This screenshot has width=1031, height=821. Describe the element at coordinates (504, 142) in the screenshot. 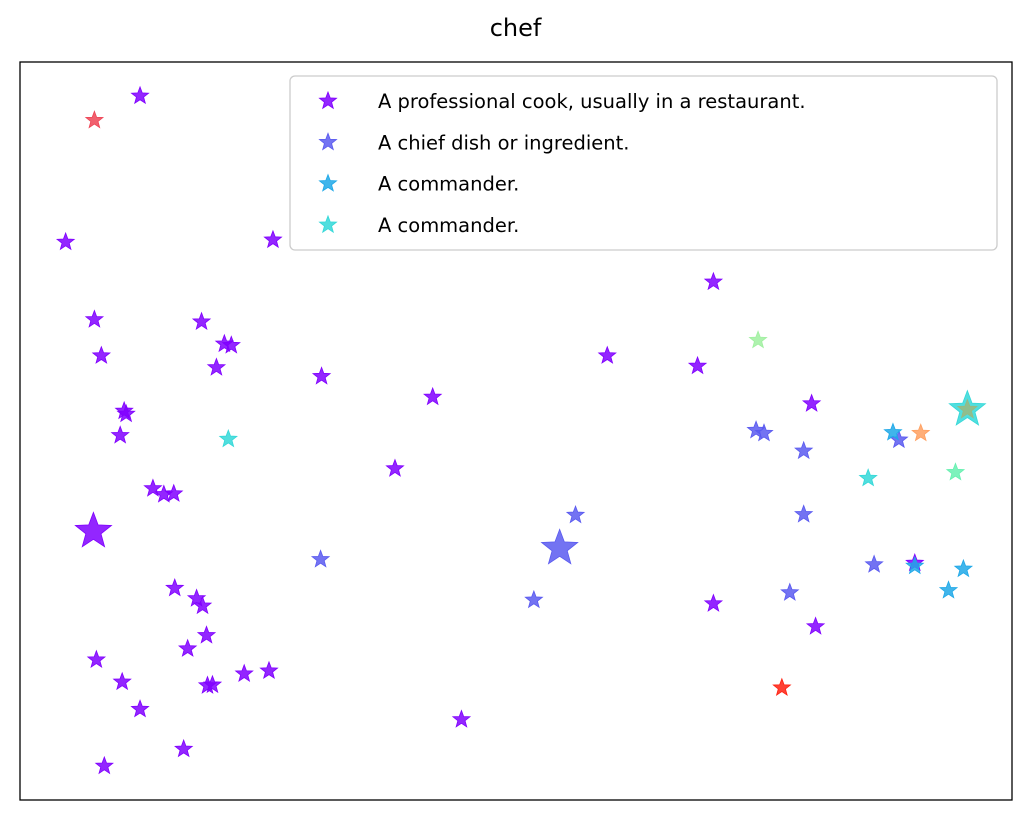

I see `legend-label-1: A chief dish or ingredient.` at that location.